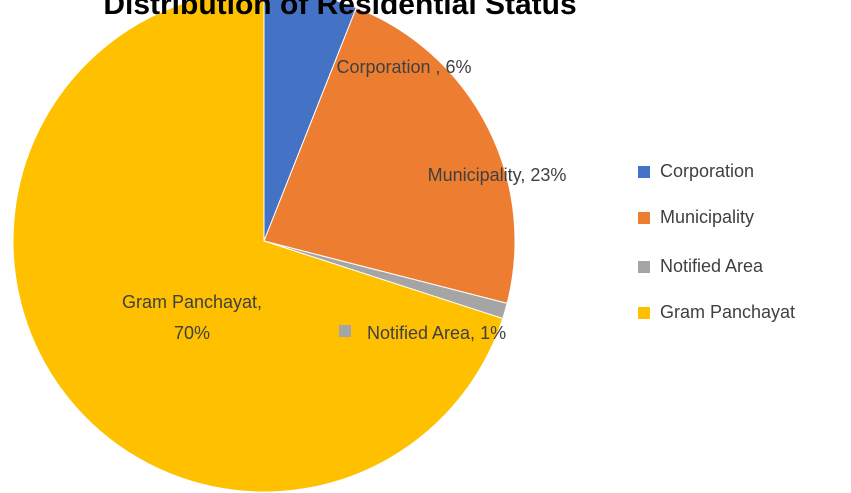 The image size is (851, 493). Describe the element at coordinates (707, 171) in the screenshot. I see `legend-label: Corporation` at that location.